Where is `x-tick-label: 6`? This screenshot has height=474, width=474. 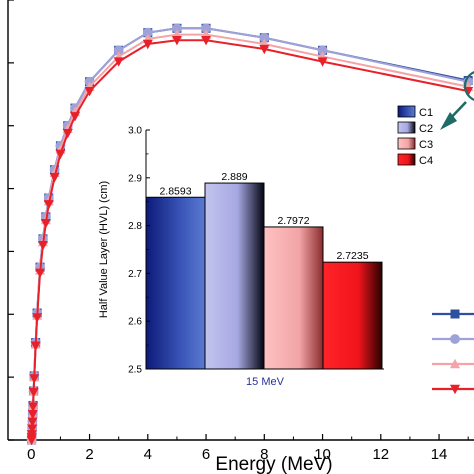 x-tick-label: 6 is located at coordinates (206, 454).